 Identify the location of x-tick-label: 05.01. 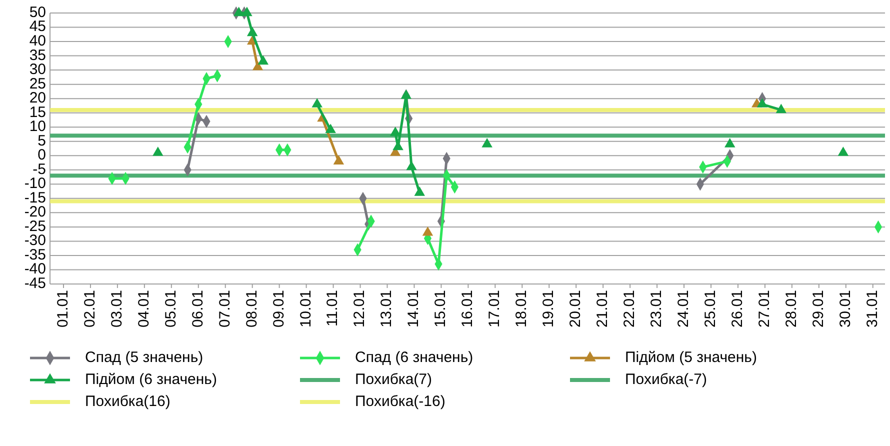
(171, 309).